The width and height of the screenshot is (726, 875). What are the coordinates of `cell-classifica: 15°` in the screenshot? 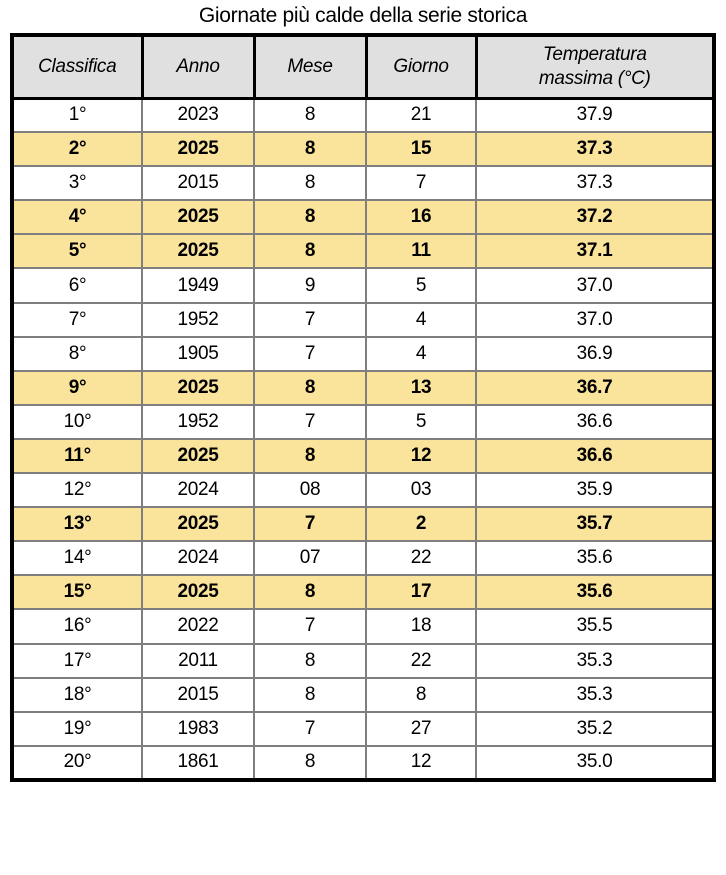 It's located at (77, 592).